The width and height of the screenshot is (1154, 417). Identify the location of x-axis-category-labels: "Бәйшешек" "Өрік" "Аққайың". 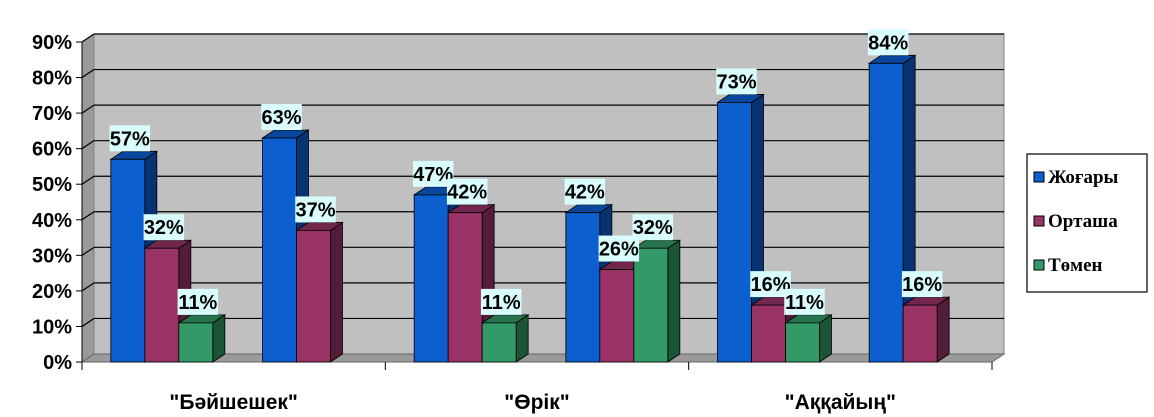
(532, 402).